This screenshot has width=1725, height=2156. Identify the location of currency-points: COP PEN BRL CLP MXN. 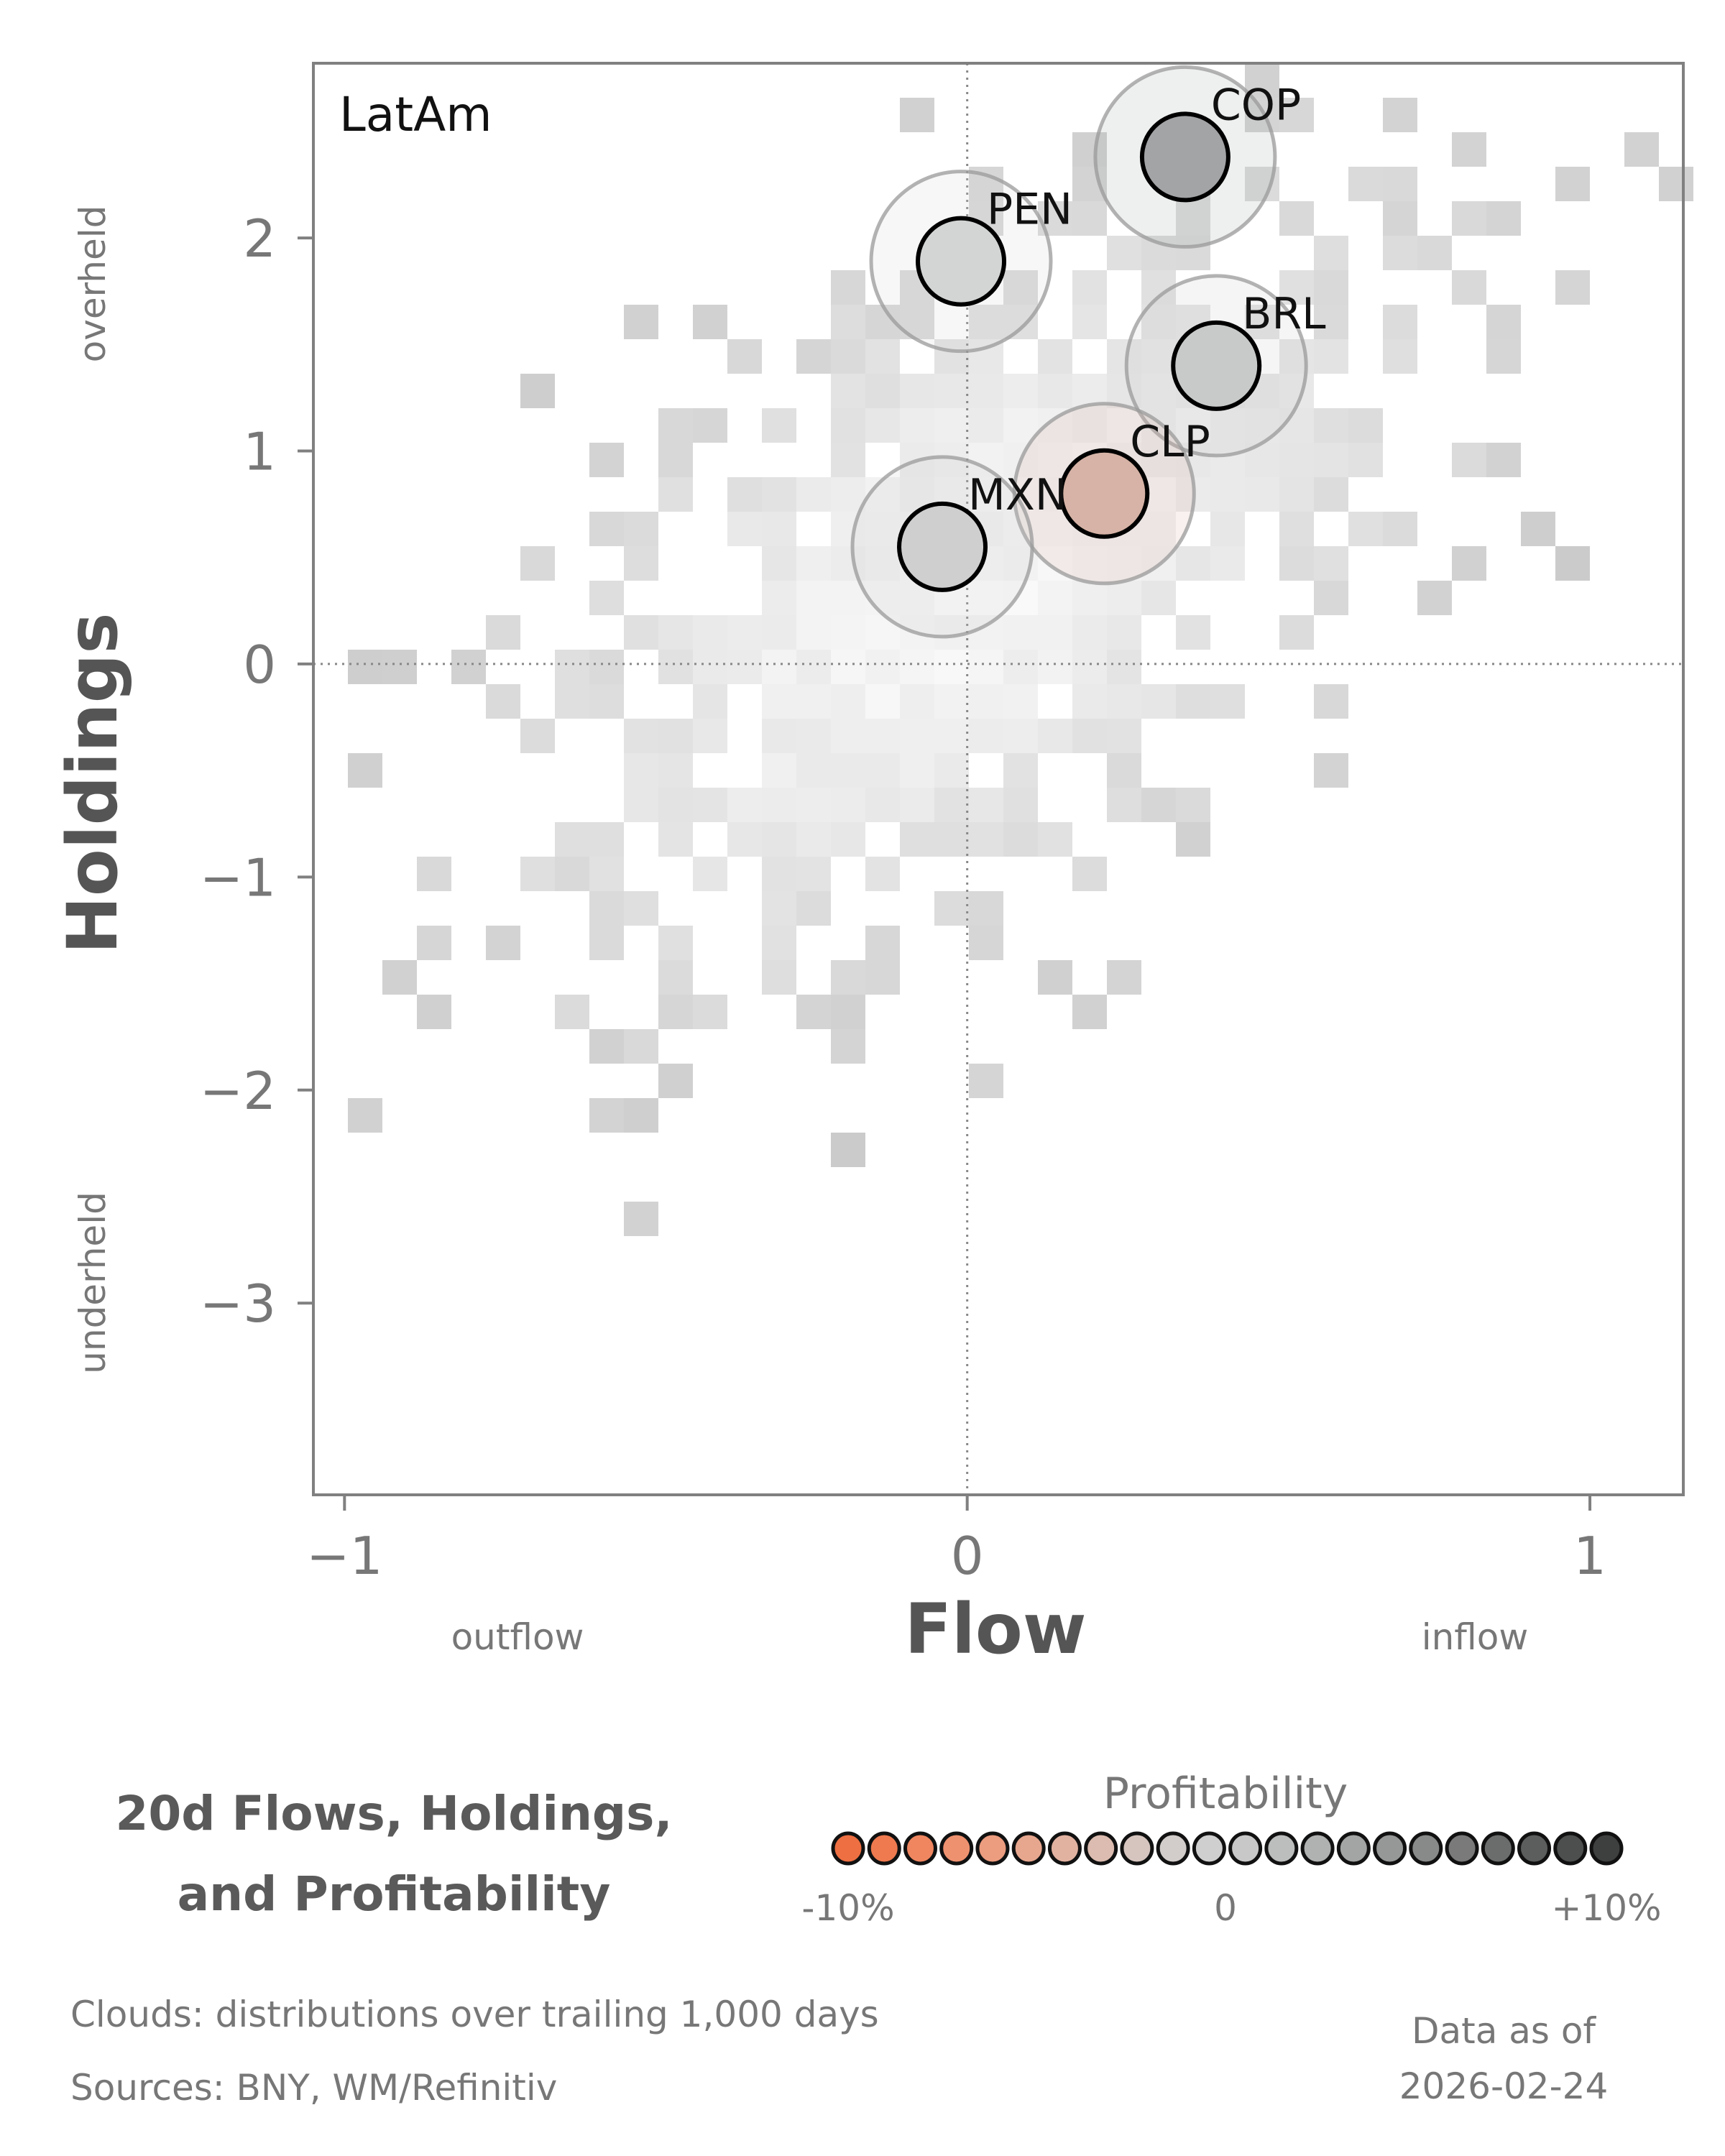
(1088, 352).